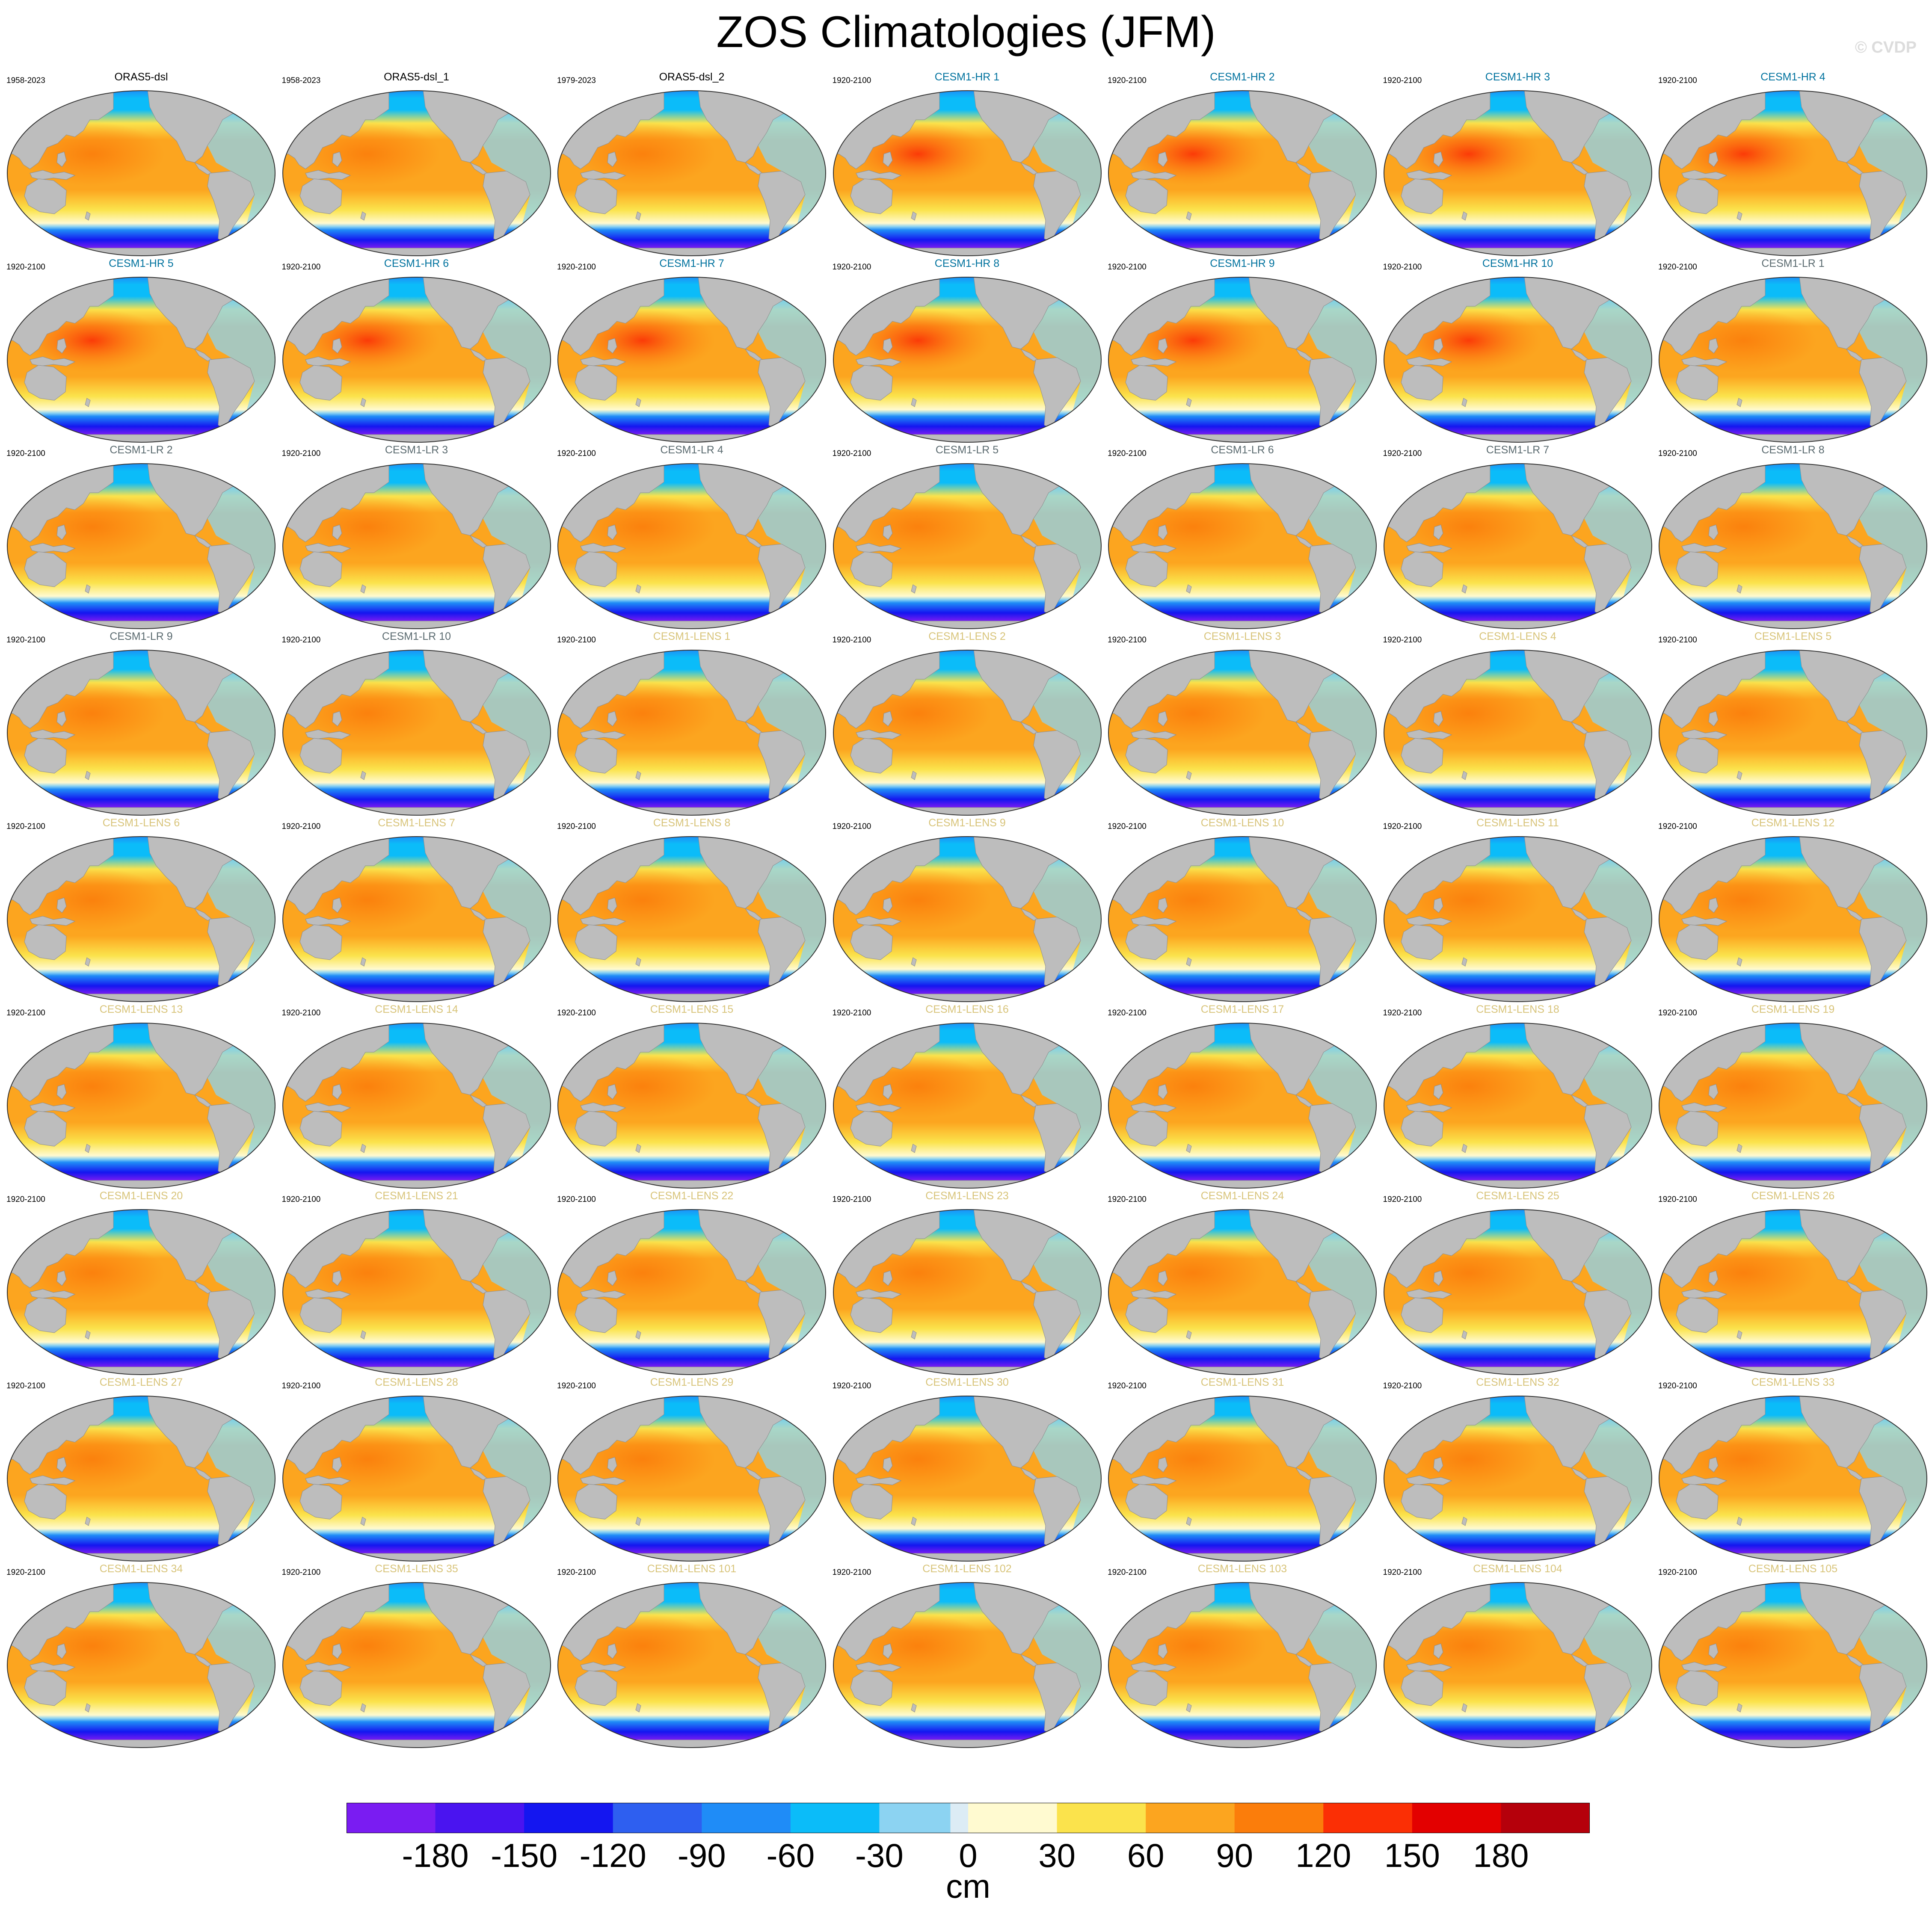  Describe the element at coordinates (967, 1470) in the screenshot. I see `map-panel: 1920-2100 CESM1-LENS 30` at that location.